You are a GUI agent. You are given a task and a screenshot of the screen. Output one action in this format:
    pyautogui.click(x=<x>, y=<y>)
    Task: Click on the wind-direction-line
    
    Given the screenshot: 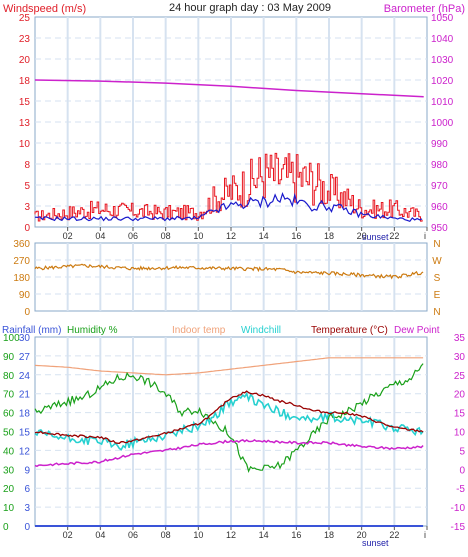 What is the action you would take?
    pyautogui.click(x=229, y=271)
    